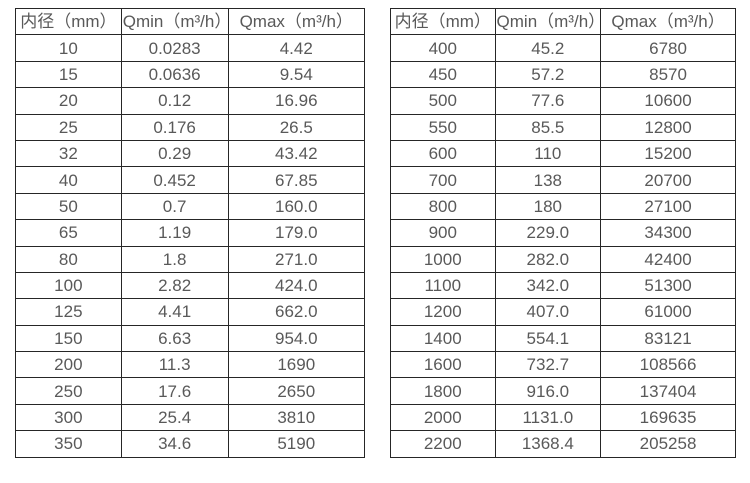  What do you see at coordinates (296, 259) in the screenshot?
I see `table-cell: 271.0` at bounding box center [296, 259].